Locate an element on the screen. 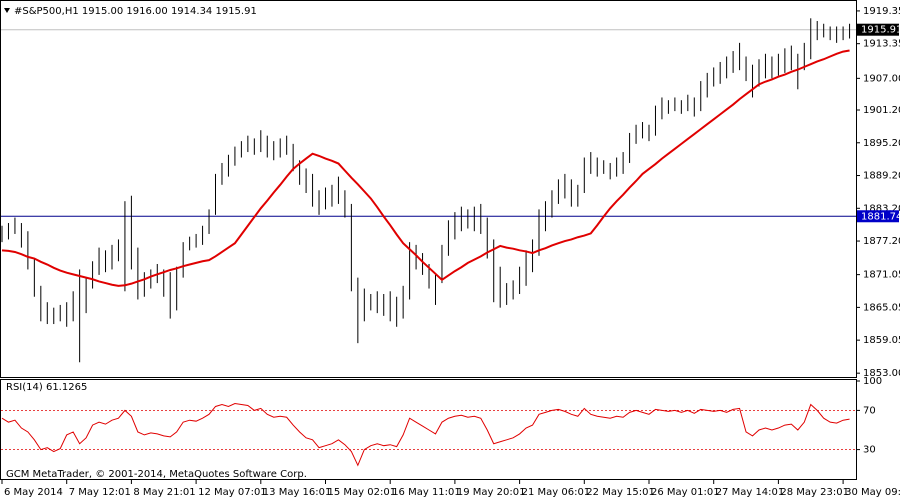 Image resolution: width=900 pixels, height=500 pixels. y-tick-label: 1859.05 is located at coordinates (881, 340).